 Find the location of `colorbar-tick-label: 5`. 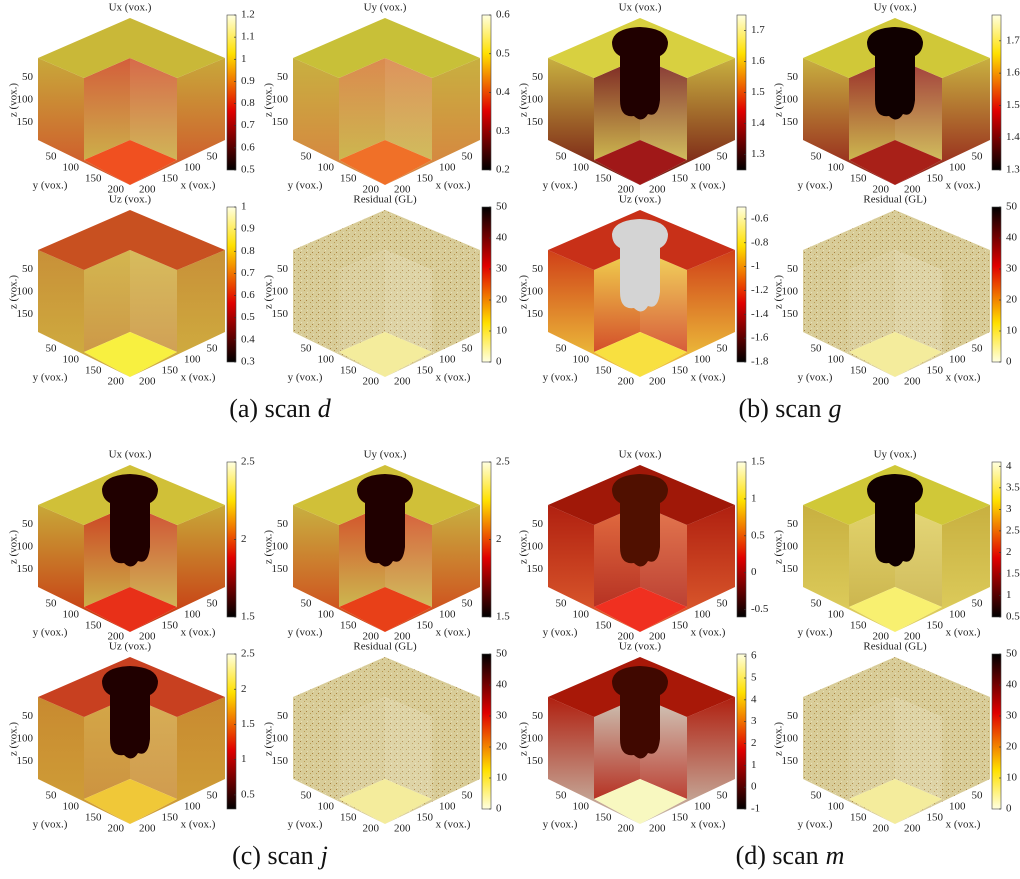

colorbar-tick-label: 5 is located at coordinates (754, 678).